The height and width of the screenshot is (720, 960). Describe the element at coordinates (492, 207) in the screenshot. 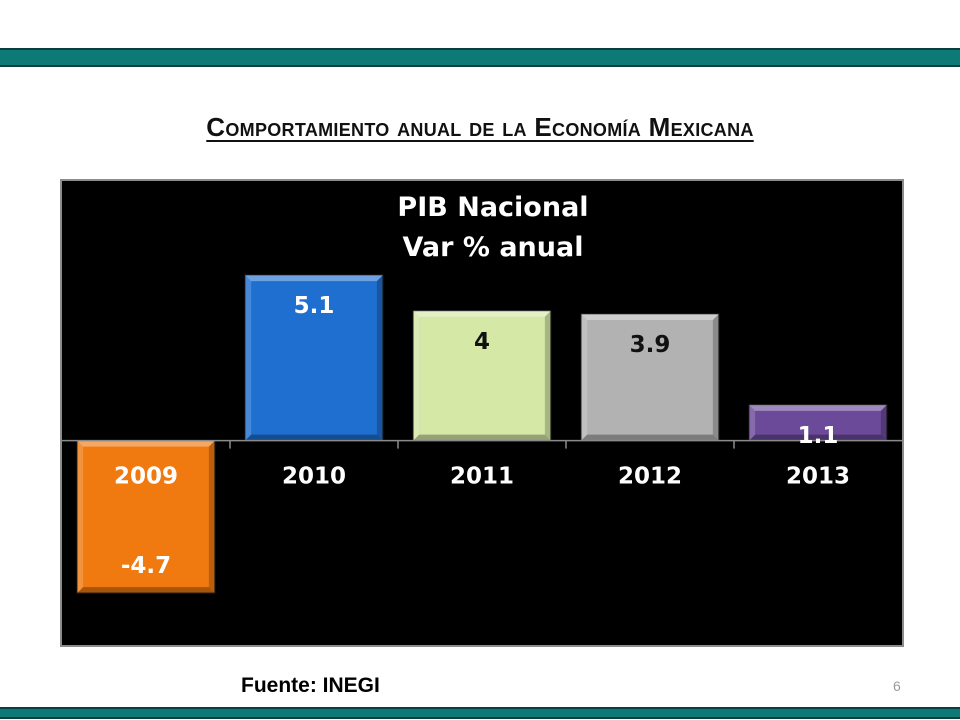

I see `chart-title: PIB Nacional` at that location.